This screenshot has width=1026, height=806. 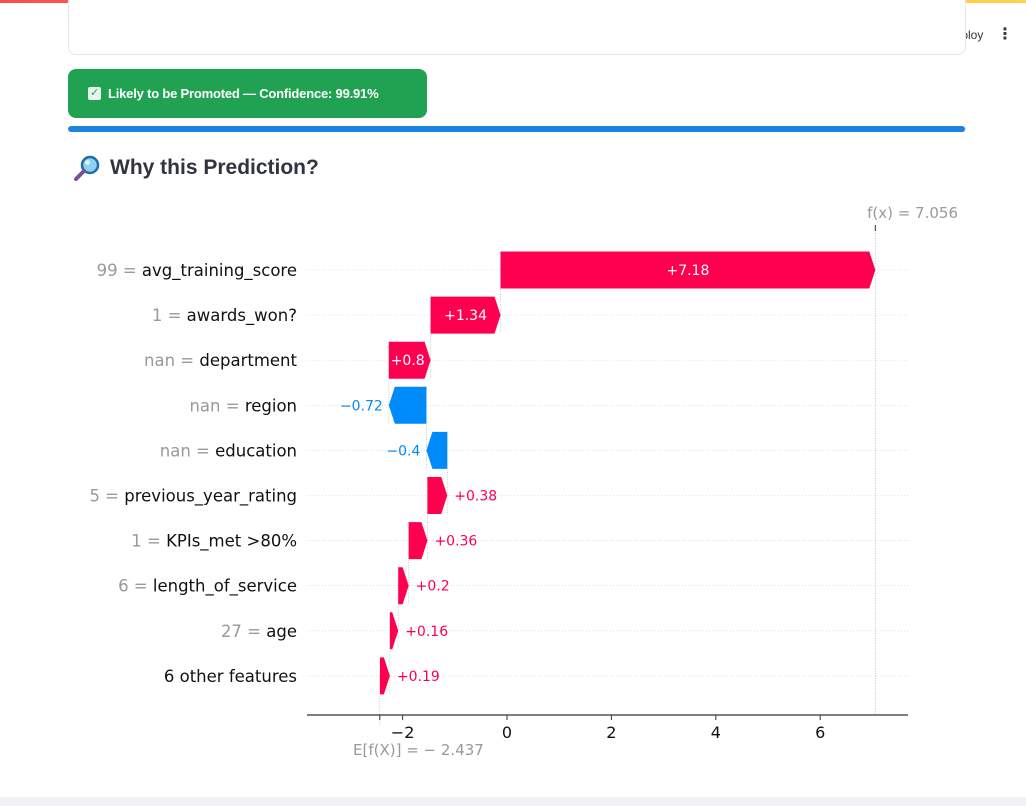 I want to click on feature-label: 1 = awards_won?, so click(x=224, y=316).